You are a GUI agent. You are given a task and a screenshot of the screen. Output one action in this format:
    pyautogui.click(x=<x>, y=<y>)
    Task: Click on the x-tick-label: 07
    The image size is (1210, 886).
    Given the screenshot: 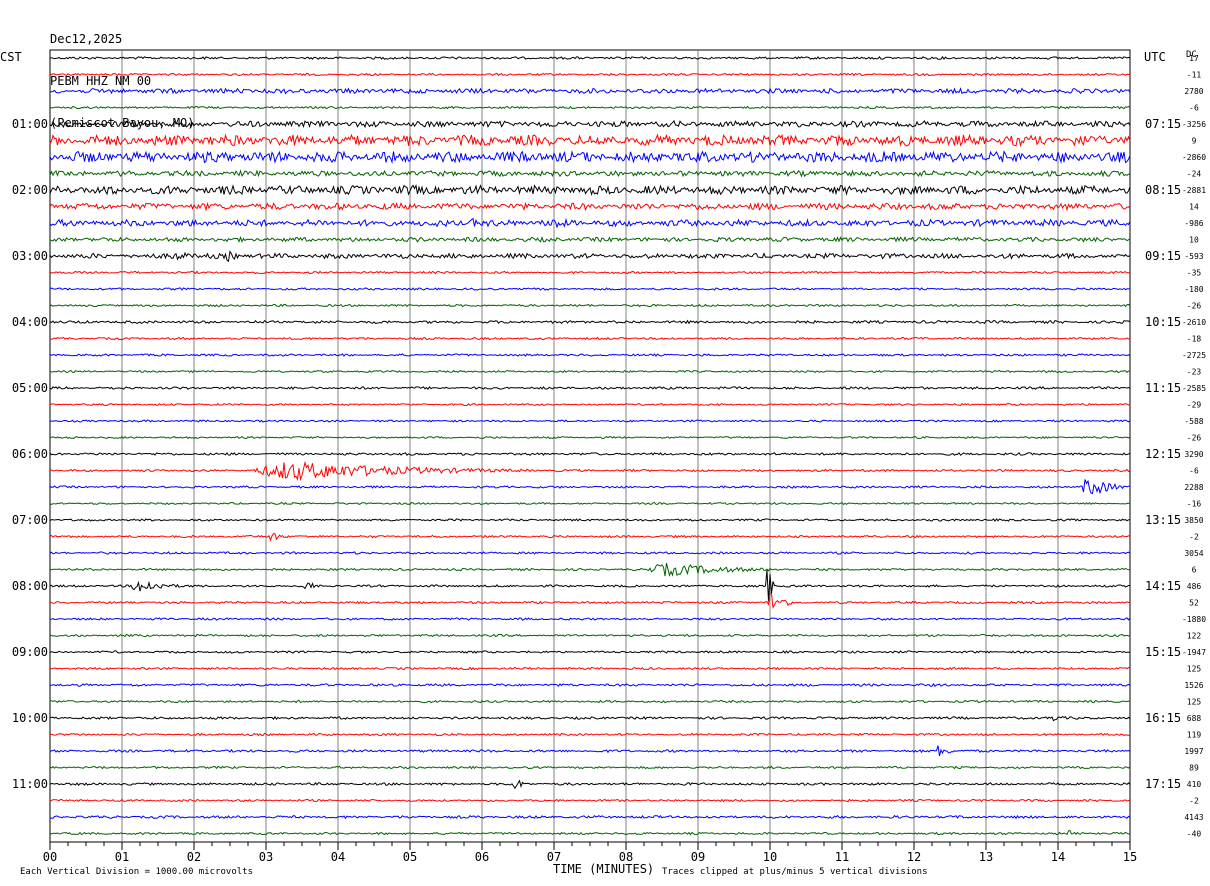 What is the action you would take?
    pyautogui.click(x=554, y=857)
    